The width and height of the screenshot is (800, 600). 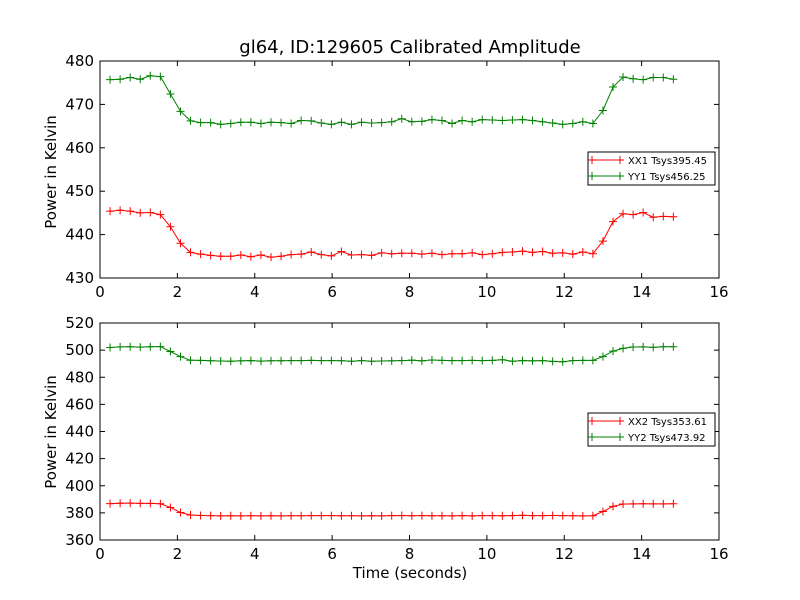 I want to click on top-y-tick-label: 460, so click(x=79, y=148).